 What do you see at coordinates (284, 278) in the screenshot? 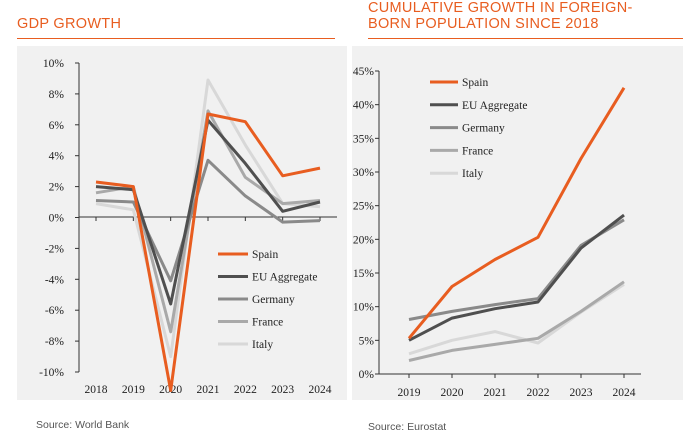
I see `gdp-legend-label: EU Aggregate` at bounding box center [284, 278].